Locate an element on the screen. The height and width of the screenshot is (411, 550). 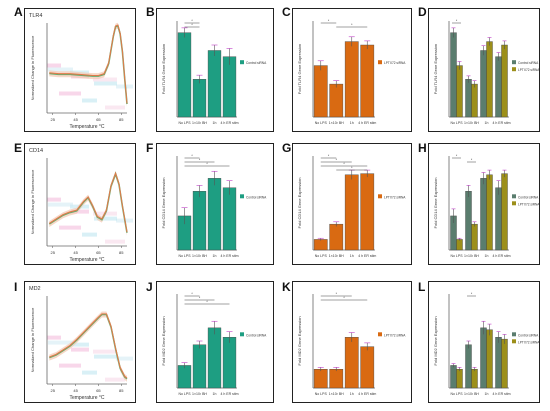
panel-letter: H is located at coordinates (422, 148).